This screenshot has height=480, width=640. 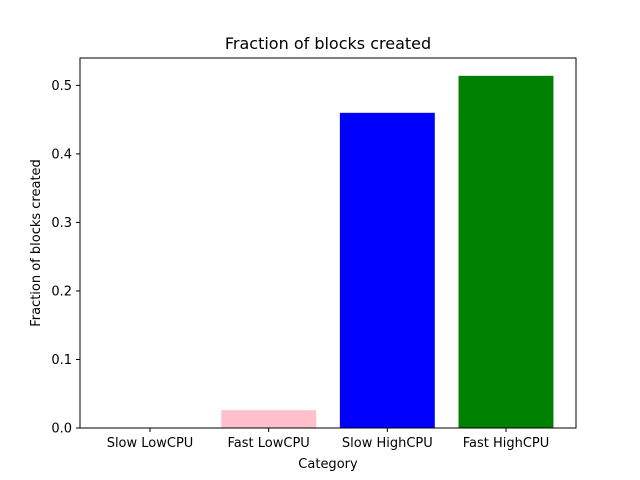 I want to click on x-axis-label: Category, so click(x=328, y=464).